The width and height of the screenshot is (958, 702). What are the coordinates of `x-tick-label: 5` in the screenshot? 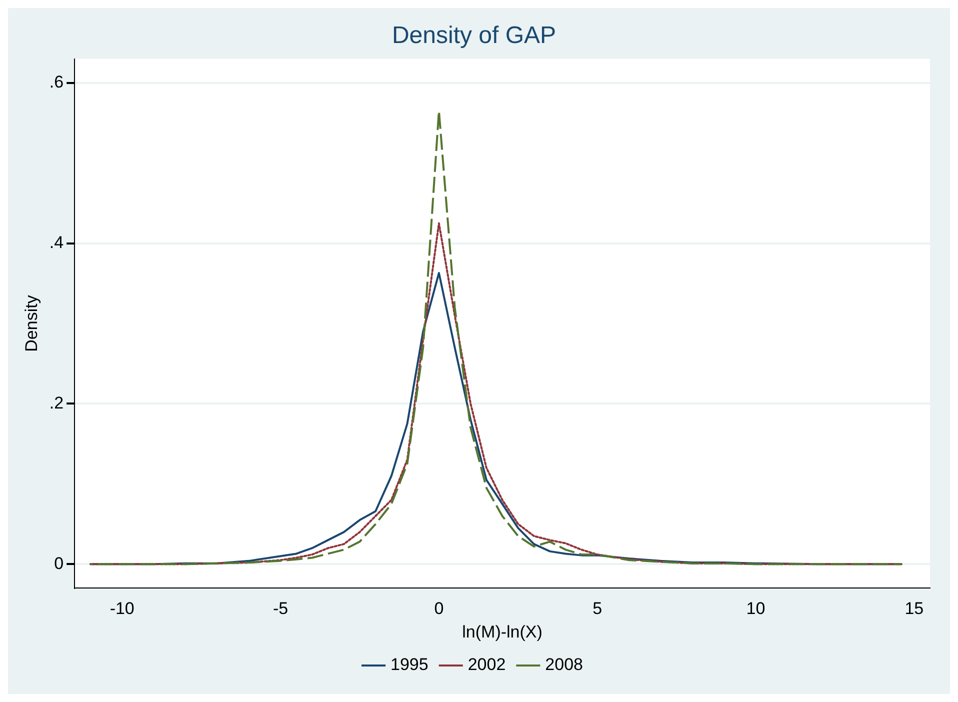 It's located at (597, 608).